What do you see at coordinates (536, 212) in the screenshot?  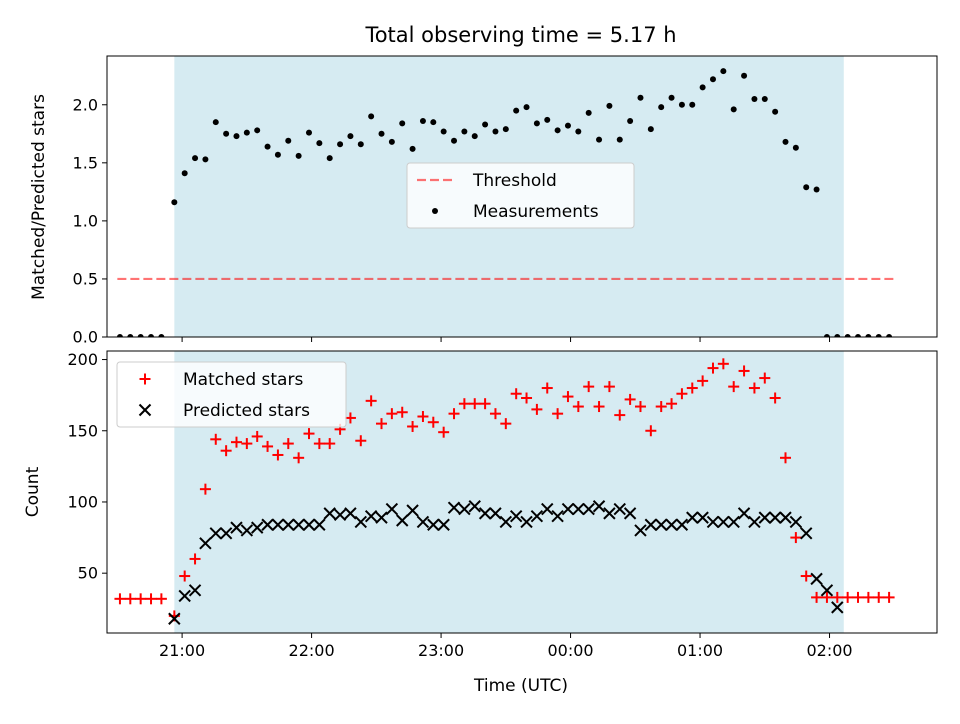 I see `legend-label: Measurements` at bounding box center [536, 212].